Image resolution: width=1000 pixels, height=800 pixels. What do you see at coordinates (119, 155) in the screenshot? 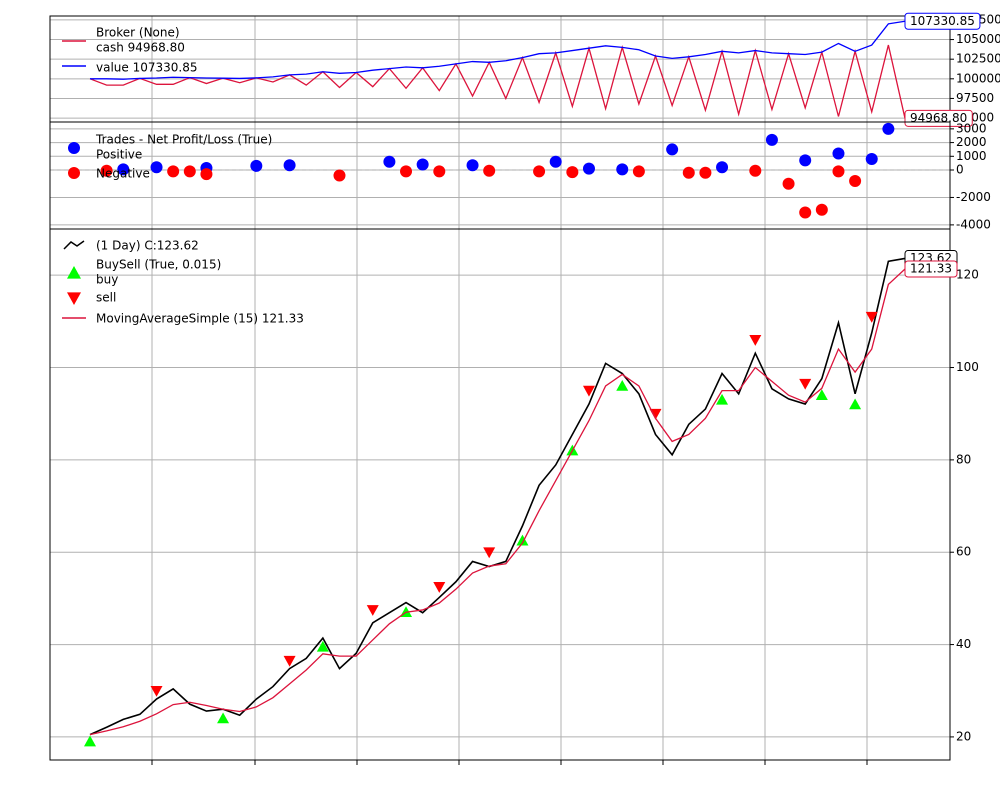
I see `legend-label: Positive` at bounding box center [119, 155].